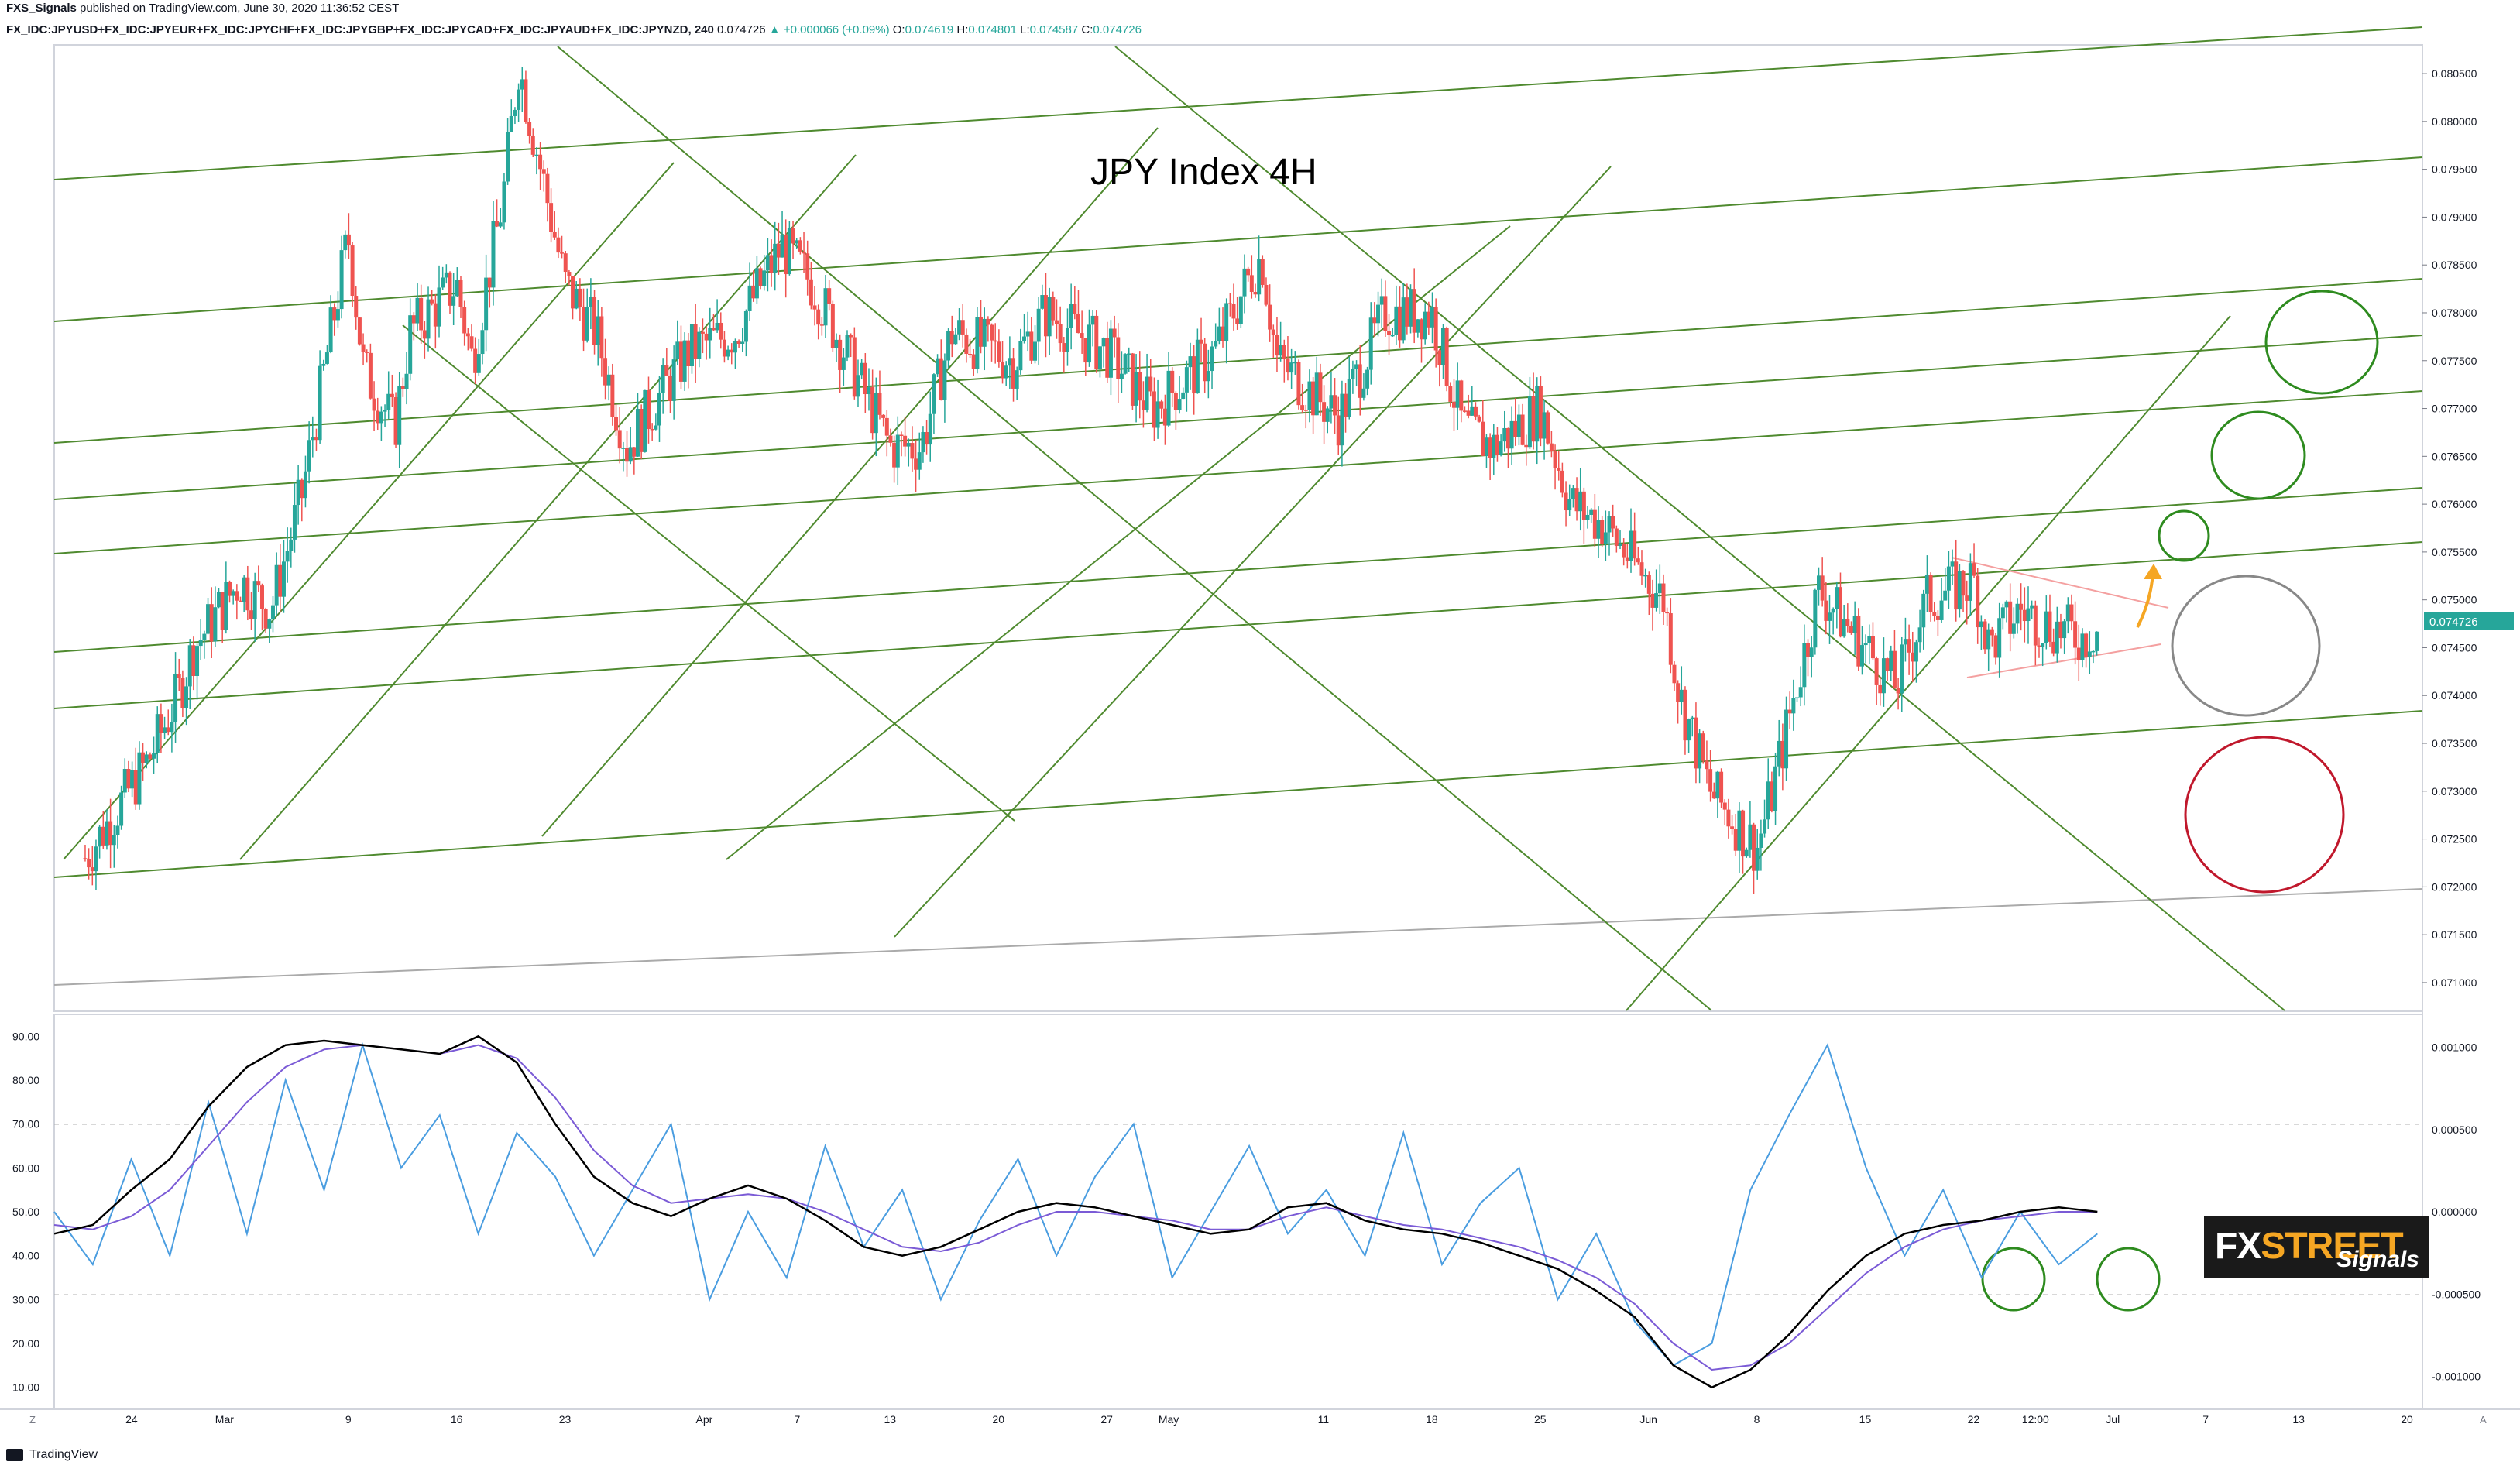 This screenshot has width=2520, height=1465. What do you see at coordinates (26, 1036) in the screenshot?
I see `osc-tick-label: 90.00` at bounding box center [26, 1036].